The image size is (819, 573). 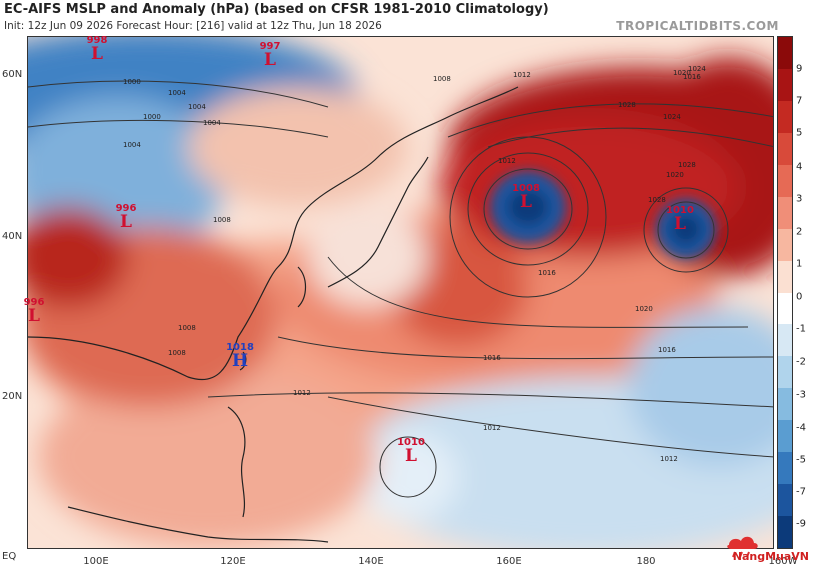 I want to click on isobar-value-label: 1024, so click(x=697, y=69).